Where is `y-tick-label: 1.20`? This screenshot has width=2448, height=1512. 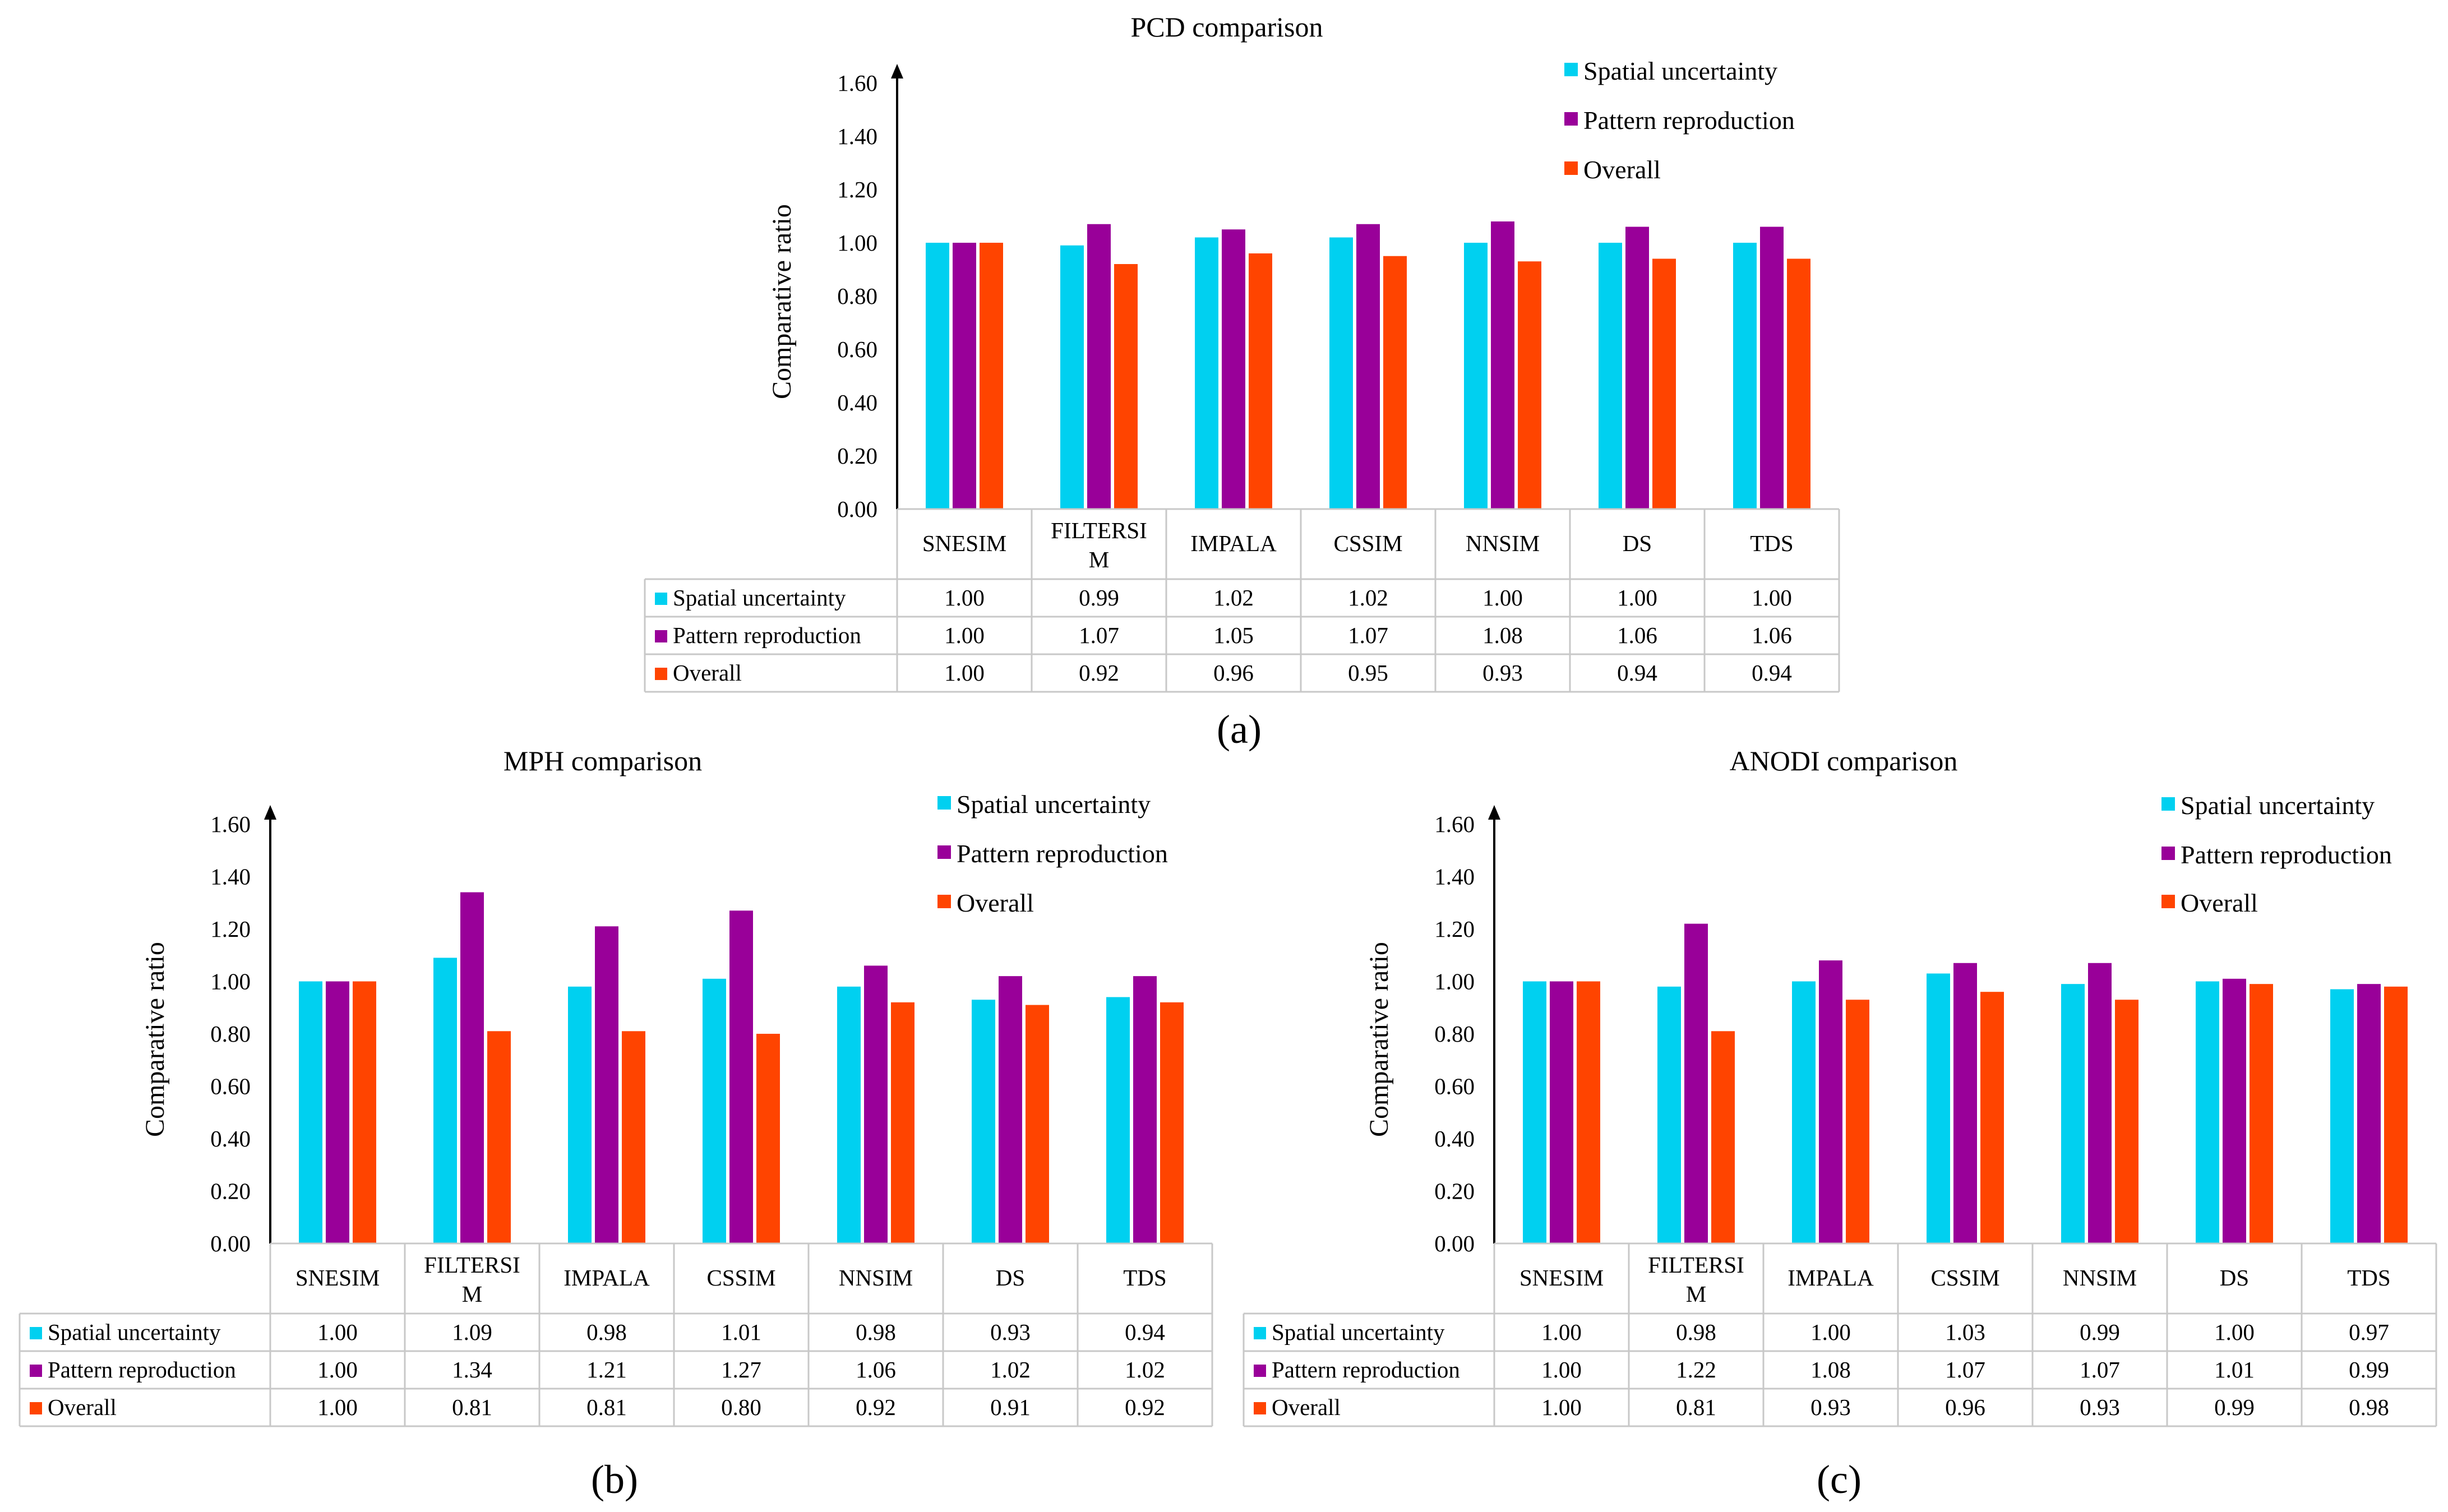
y-tick-label: 1.20 is located at coordinates (857, 190).